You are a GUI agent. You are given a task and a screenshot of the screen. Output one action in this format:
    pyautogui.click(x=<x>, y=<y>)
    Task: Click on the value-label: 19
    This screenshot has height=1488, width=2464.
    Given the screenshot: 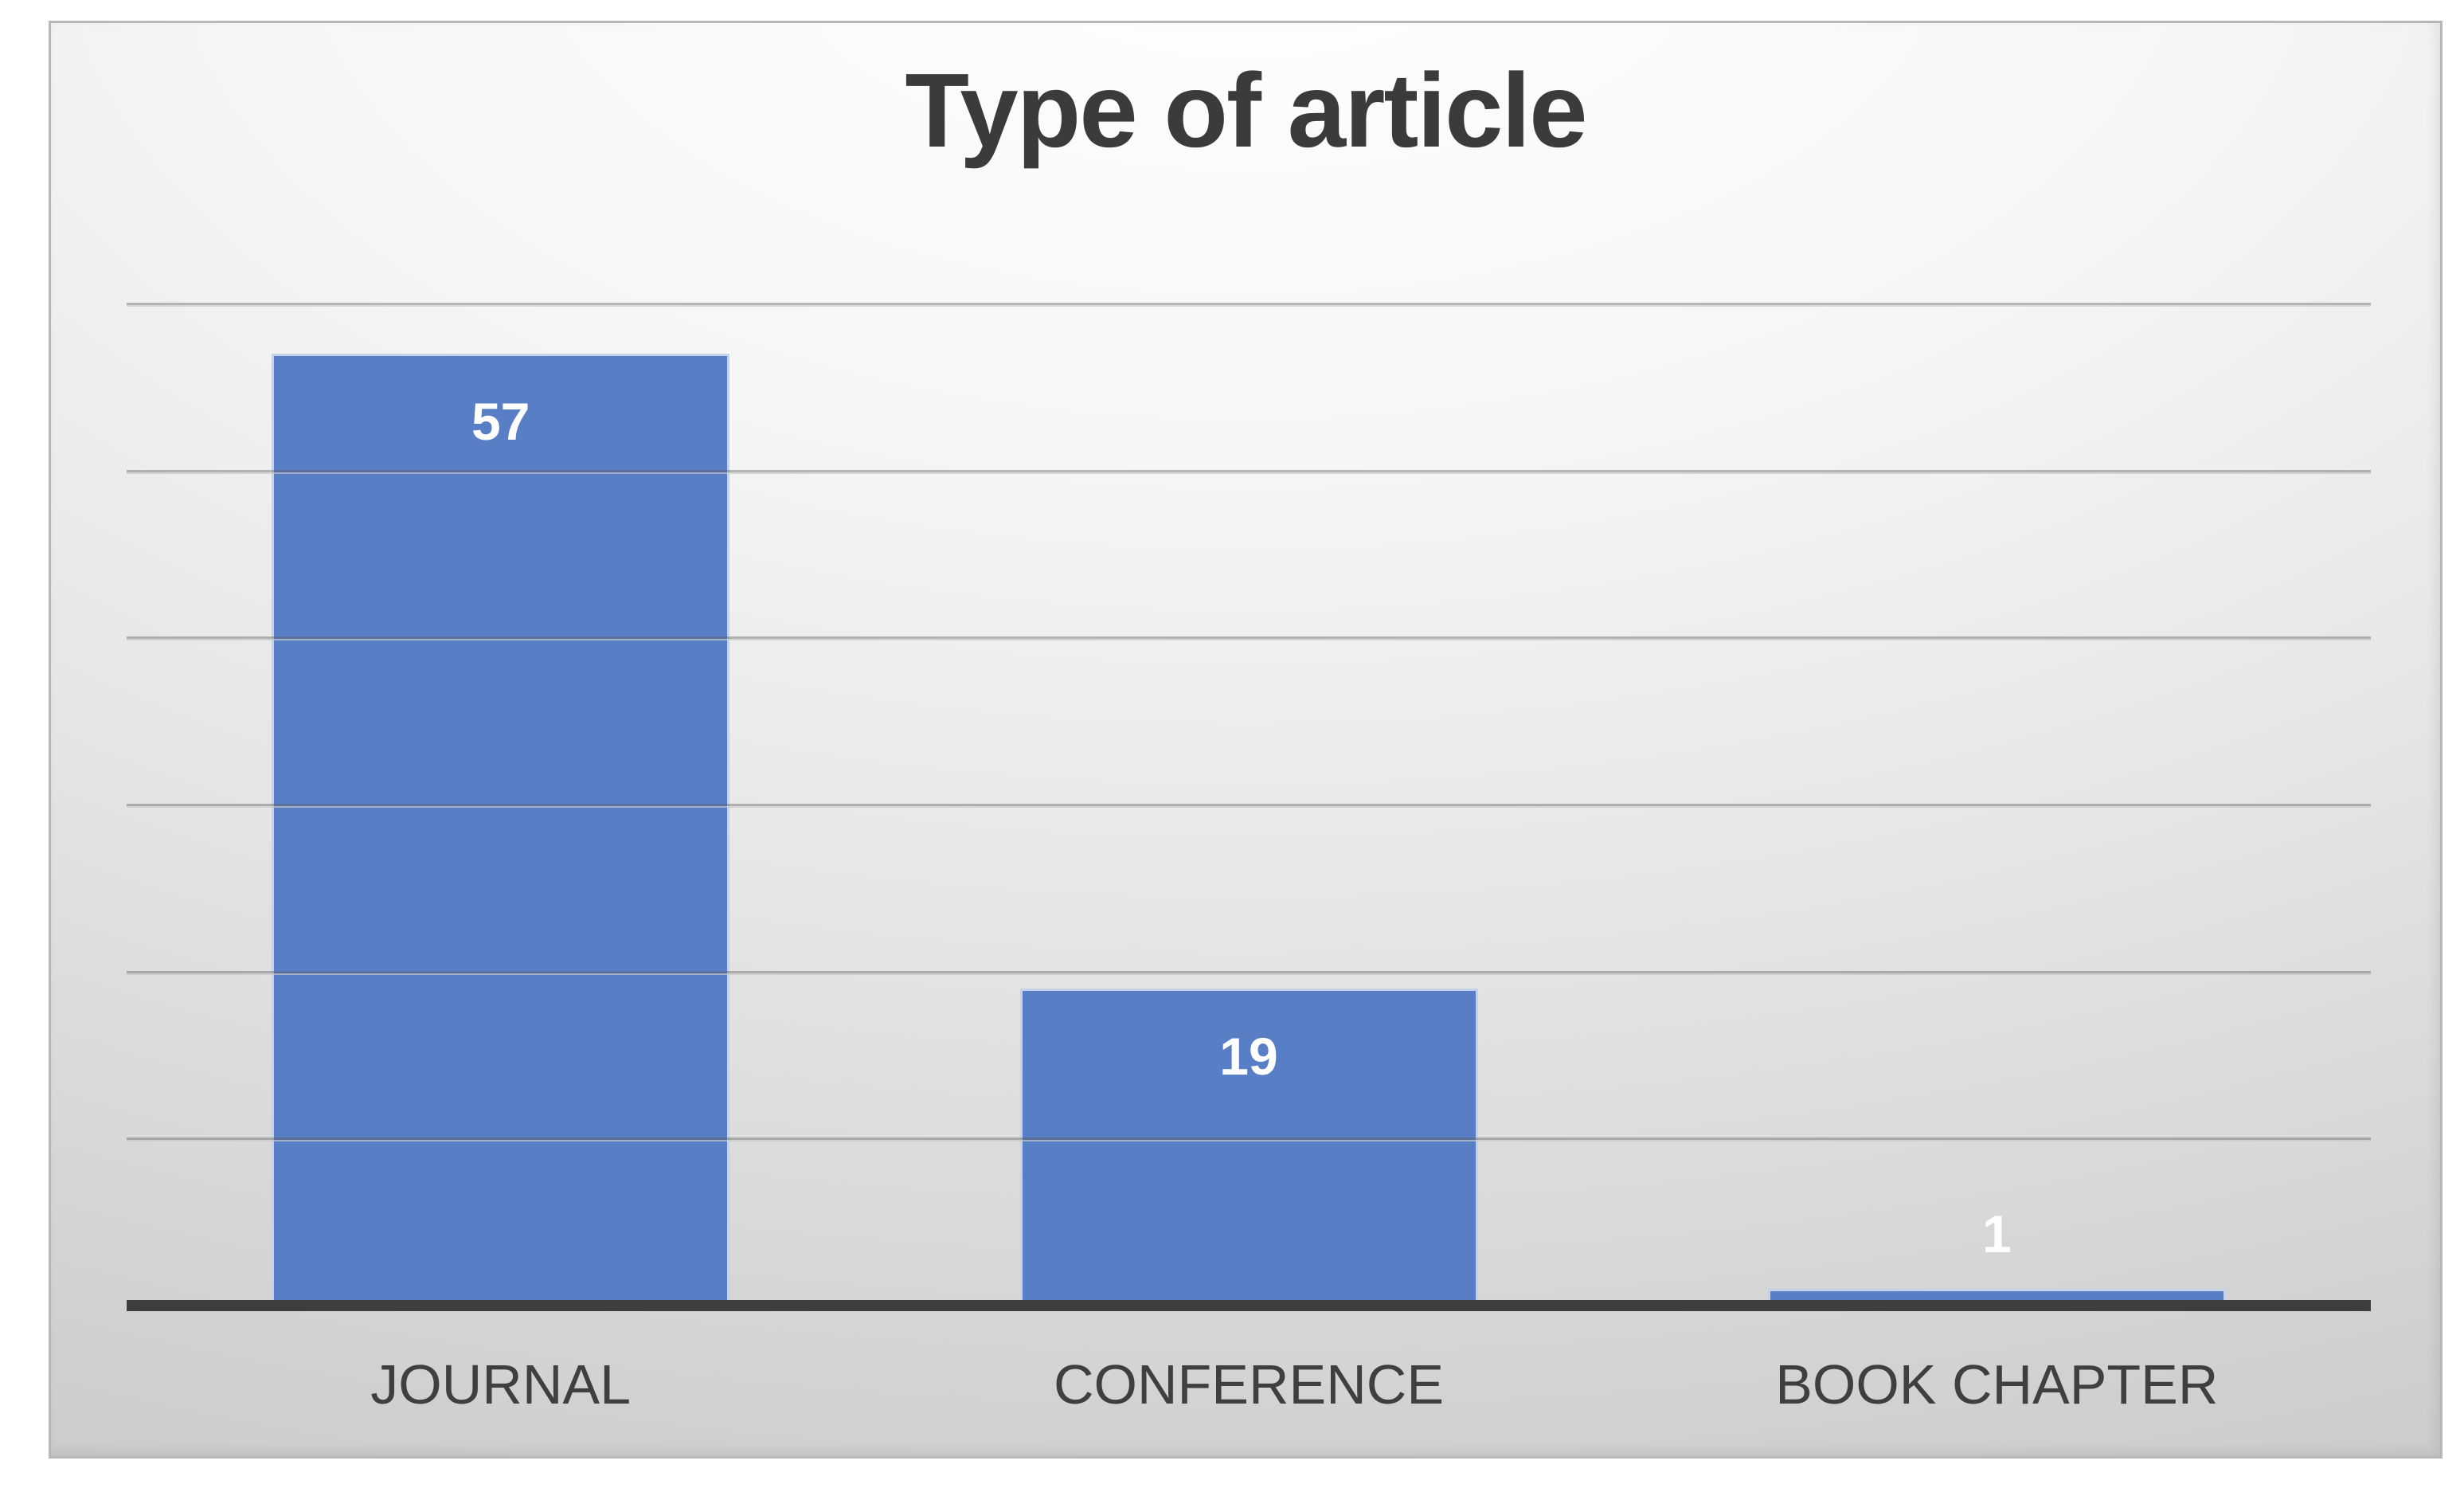 What is the action you would take?
    pyautogui.click(x=1248, y=1056)
    